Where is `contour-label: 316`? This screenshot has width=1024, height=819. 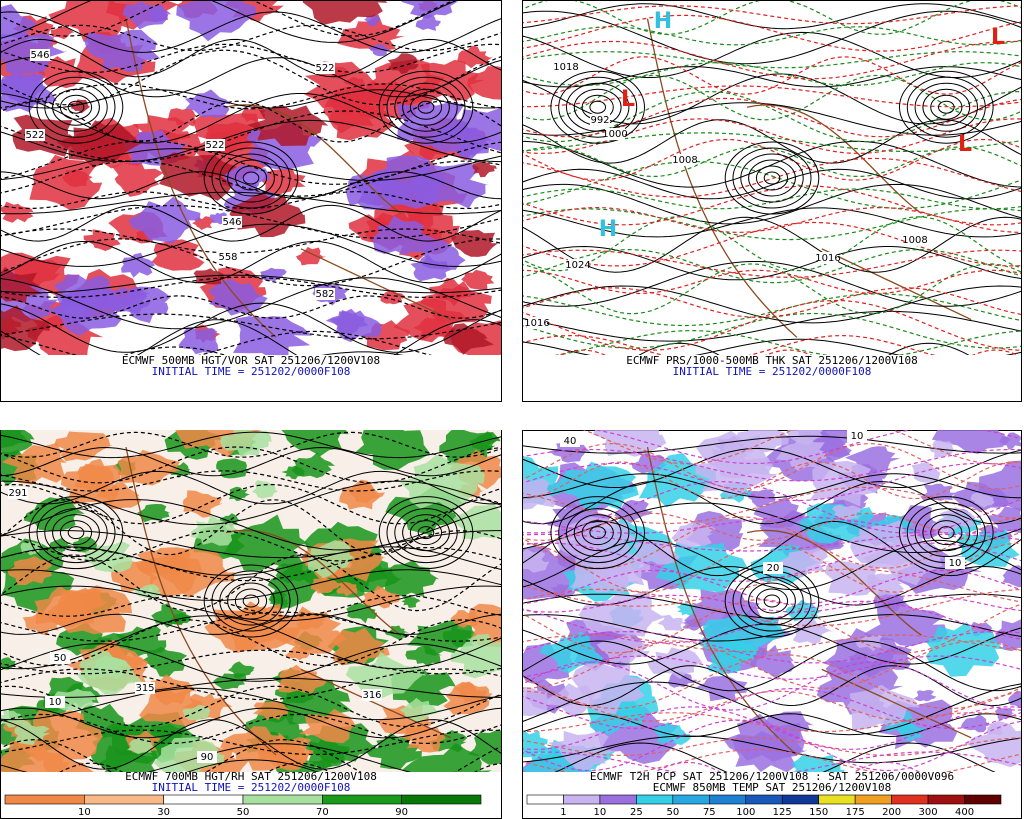
contour-label: 316 is located at coordinates (371, 695).